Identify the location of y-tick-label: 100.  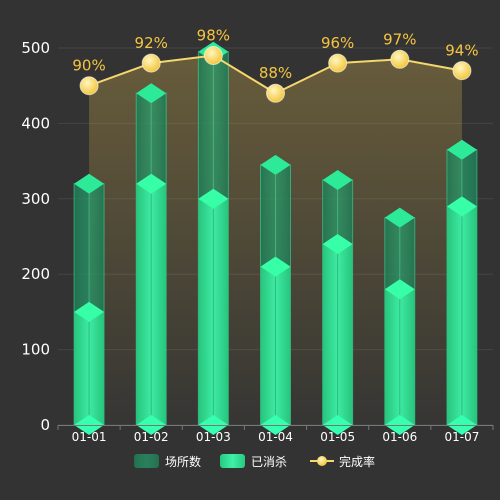
(35, 350).